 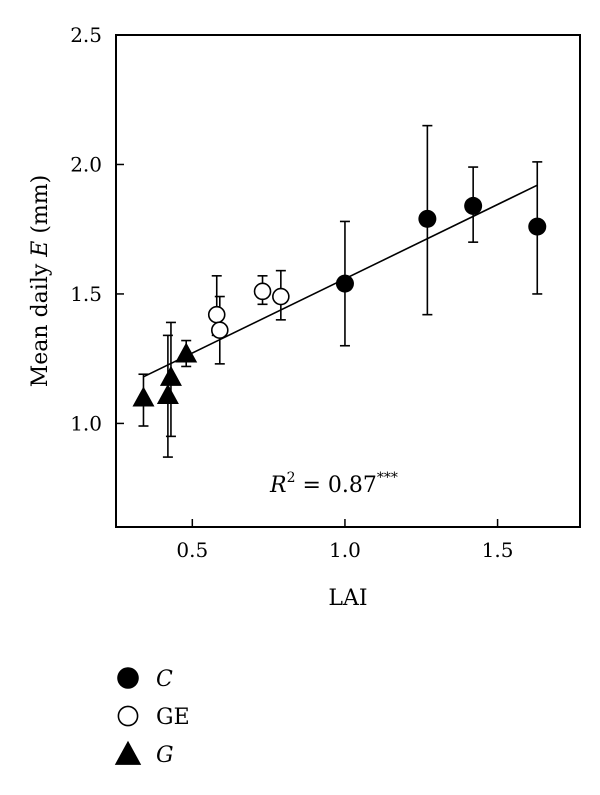 What do you see at coordinates (164, 679) in the screenshot?
I see `legend-label-C: C` at bounding box center [164, 679].